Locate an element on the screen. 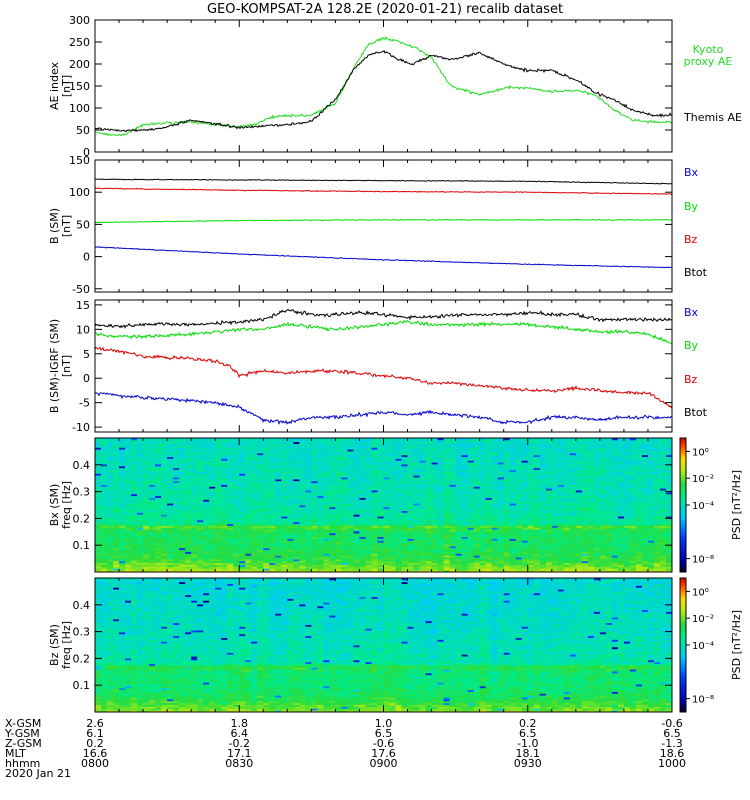 The height and width of the screenshot is (800, 750). legend-bz: Bz is located at coordinates (691, 379).